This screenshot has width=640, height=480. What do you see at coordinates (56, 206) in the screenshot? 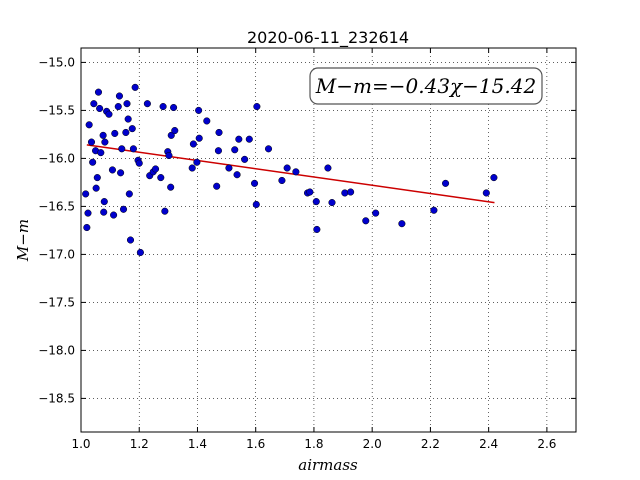
I see `y-tick-label: −16.5` at bounding box center [56, 206].